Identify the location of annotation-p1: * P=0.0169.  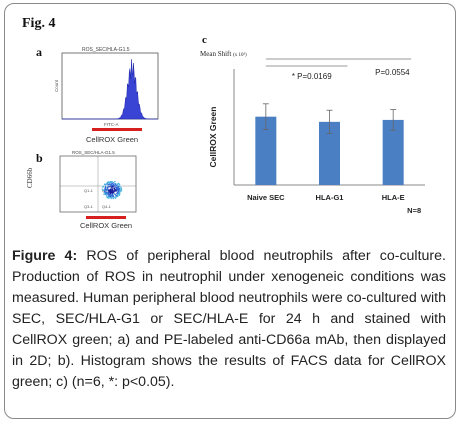
(312, 76).